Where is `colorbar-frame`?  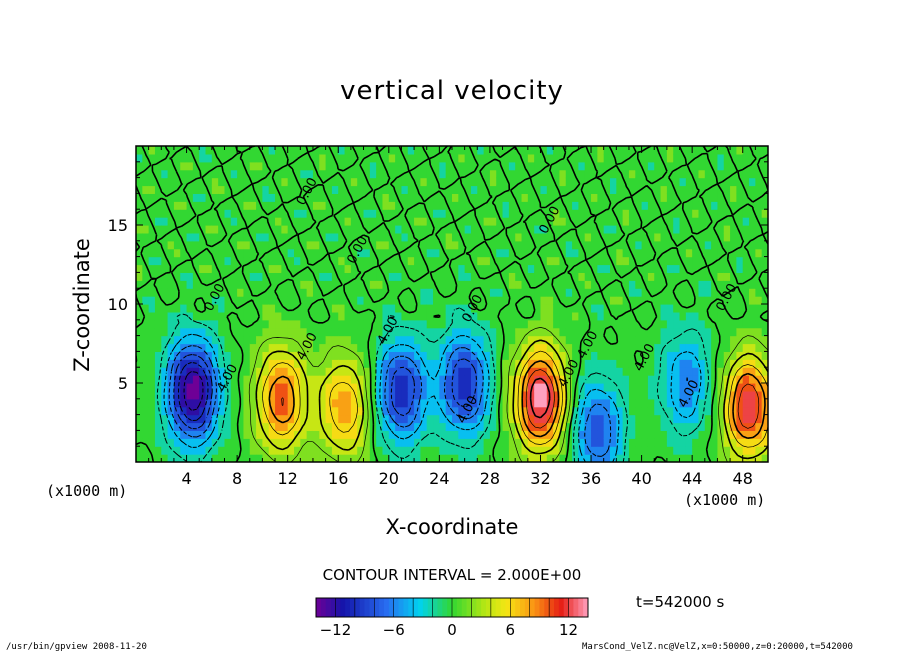 colorbar-frame is located at coordinates (452, 607).